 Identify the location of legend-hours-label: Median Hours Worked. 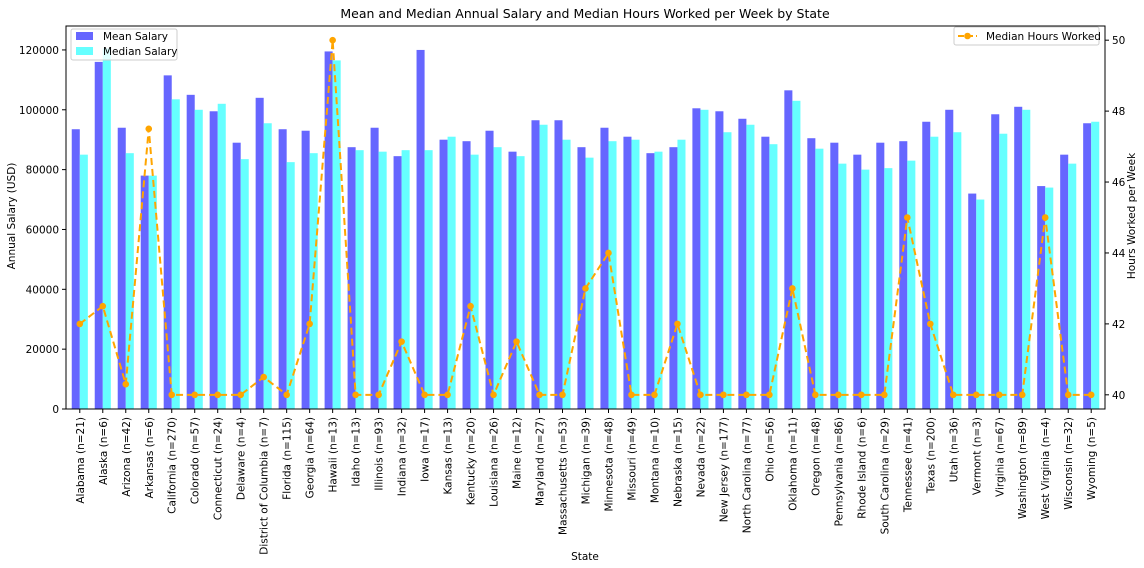
(1043, 37).